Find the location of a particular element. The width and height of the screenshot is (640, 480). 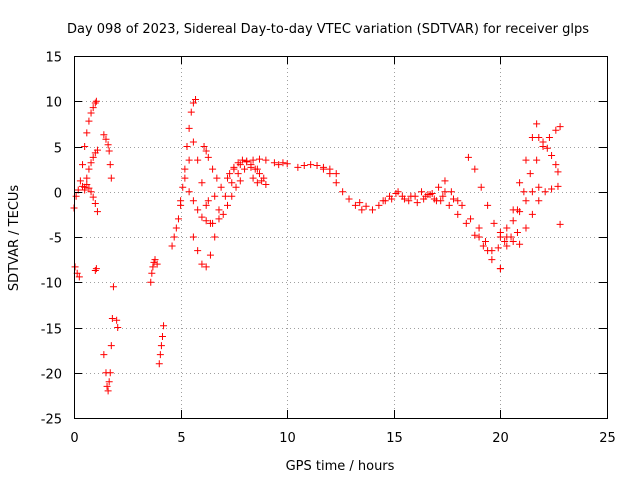

y-tick-label: 10 is located at coordinates (53, 103).